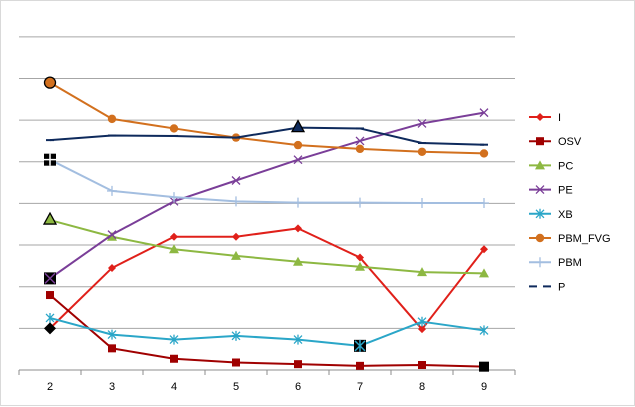 The width and height of the screenshot is (635, 407). Describe the element at coordinates (555, 142) in the screenshot. I see `legend-item-osv: OSV` at that location.